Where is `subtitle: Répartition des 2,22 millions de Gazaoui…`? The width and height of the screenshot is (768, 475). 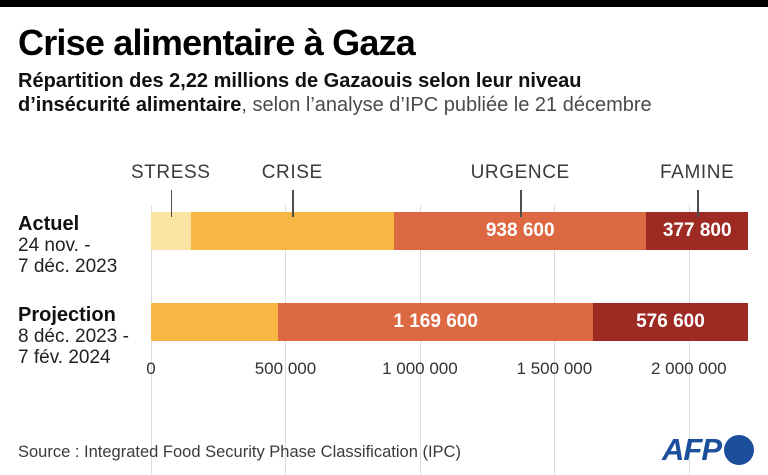
subtitle: Répartition des 2,22 millions de Gazaoui… is located at coordinates (385, 93).